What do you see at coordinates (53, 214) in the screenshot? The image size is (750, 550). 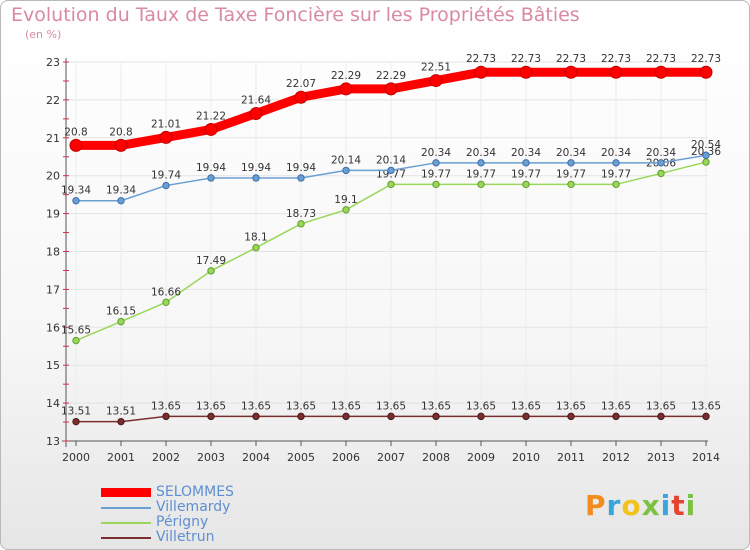 I see `y-tick-label: 19` at bounding box center [53, 214].